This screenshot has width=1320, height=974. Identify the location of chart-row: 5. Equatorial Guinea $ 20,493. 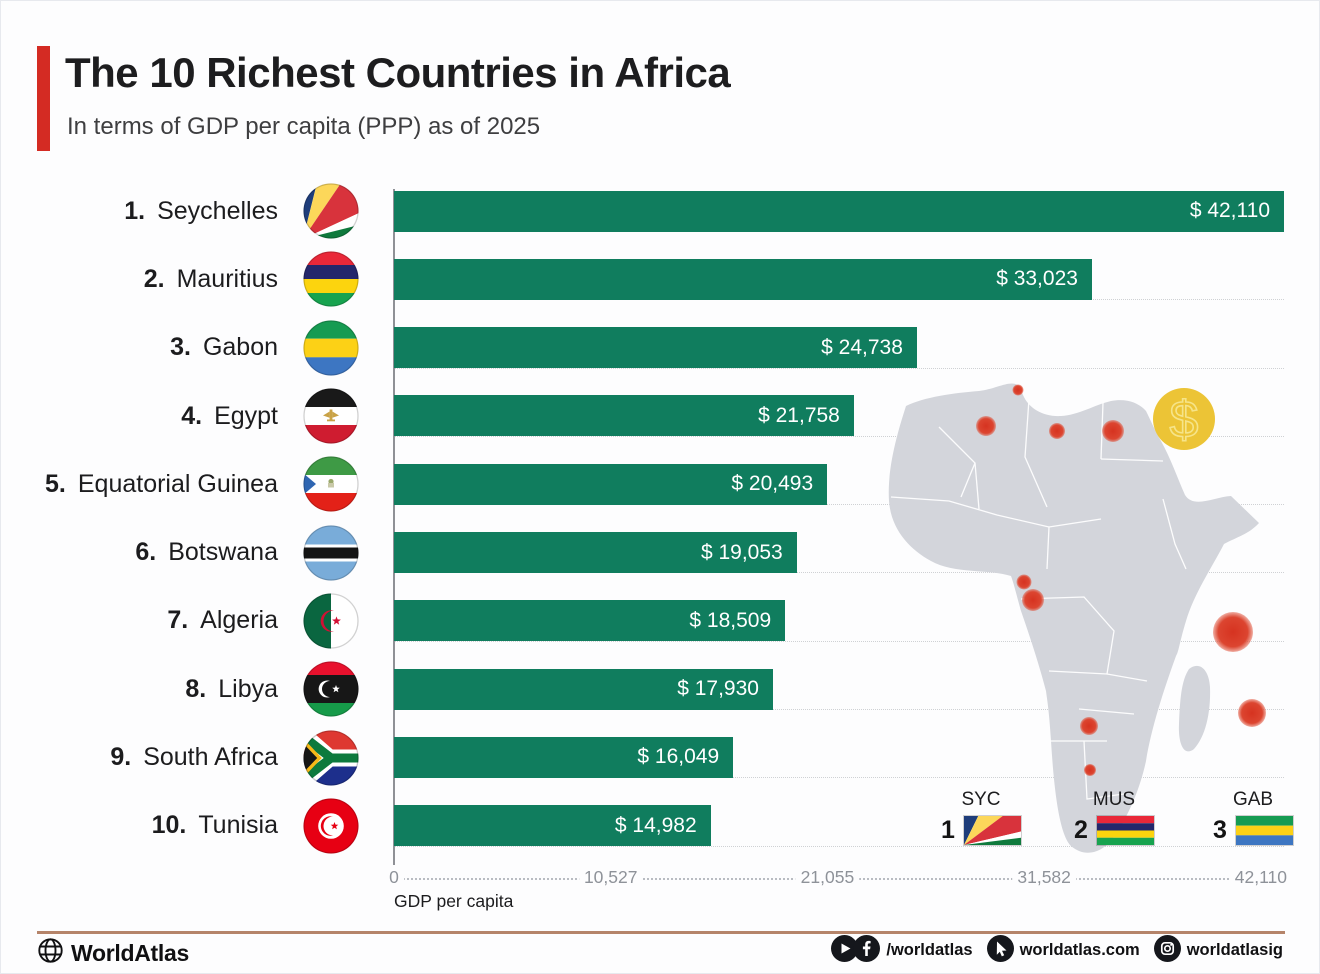
(642, 484).